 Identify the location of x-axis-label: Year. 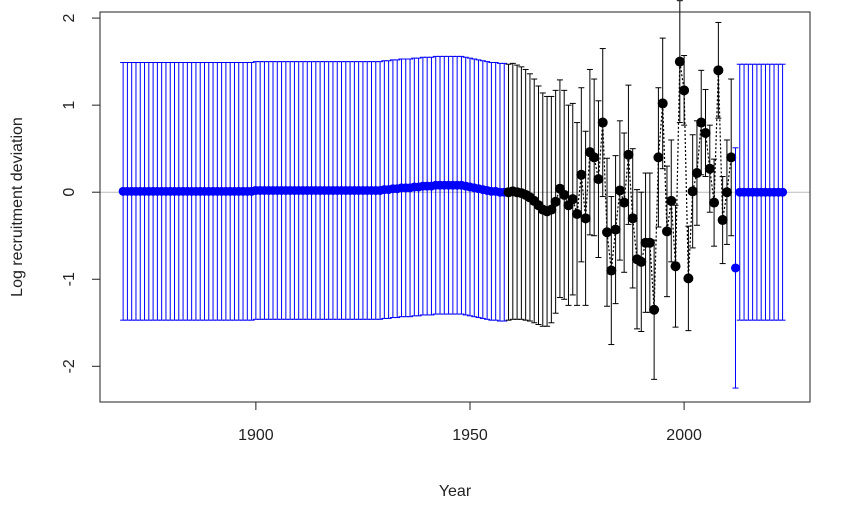
(455, 491).